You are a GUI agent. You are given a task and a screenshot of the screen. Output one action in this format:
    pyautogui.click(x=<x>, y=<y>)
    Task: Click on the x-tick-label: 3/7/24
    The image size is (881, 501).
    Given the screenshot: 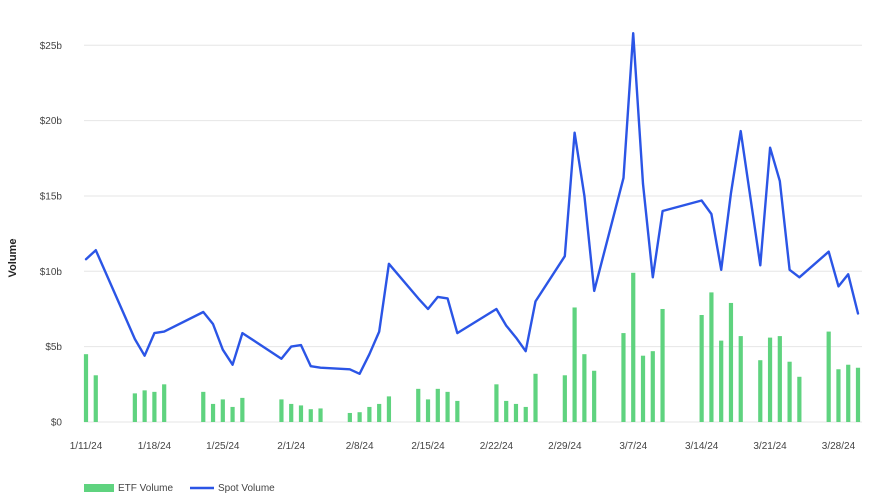 What is the action you would take?
    pyautogui.click(x=633, y=446)
    